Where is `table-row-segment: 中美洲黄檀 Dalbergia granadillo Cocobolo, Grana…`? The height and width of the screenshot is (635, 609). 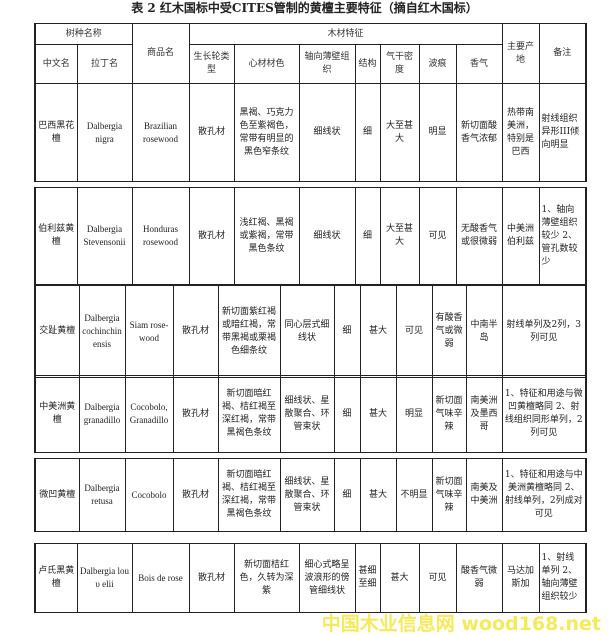 table-row-segment: 中美洲黄檀 Dalbergia granadillo Cocobolo, Grana… is located at coordinates (310, 414).